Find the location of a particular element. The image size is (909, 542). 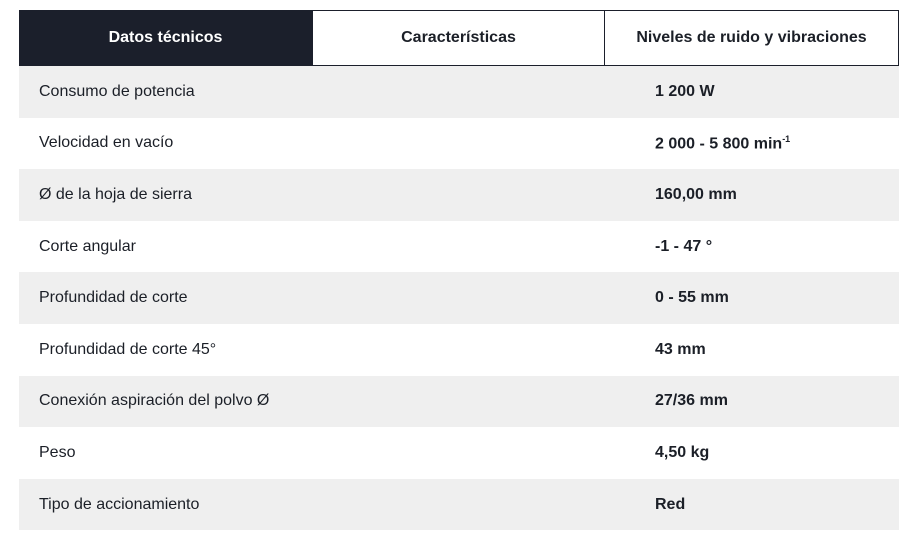

spec-label: Profundidad de corte is located at coordinates (113, 298).